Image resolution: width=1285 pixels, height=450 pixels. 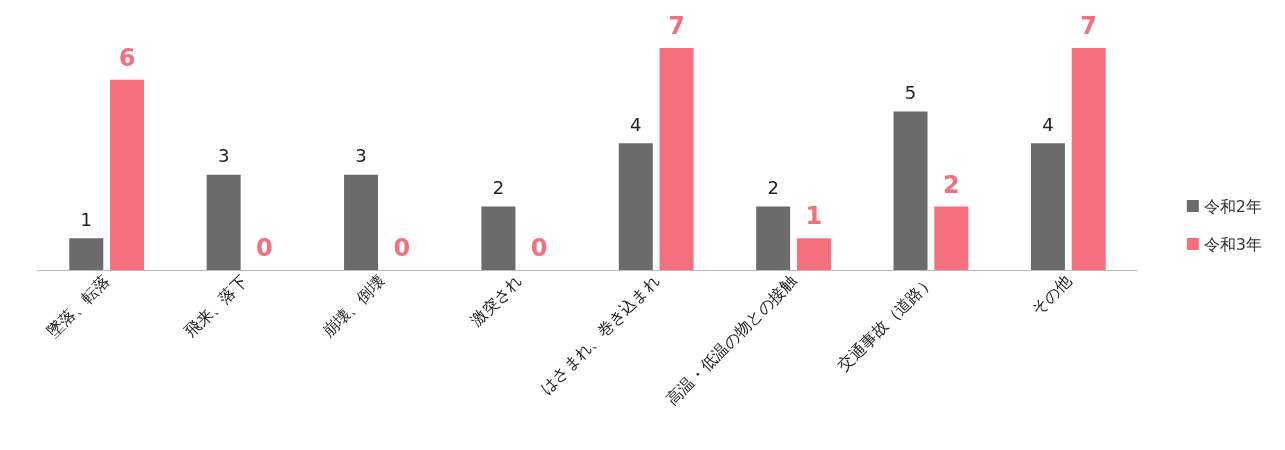 What do you see at coordinates (215, 306) in the screenshot?
I see `x-tick-label: 飛来、落下` at bounding box center [215, 306].